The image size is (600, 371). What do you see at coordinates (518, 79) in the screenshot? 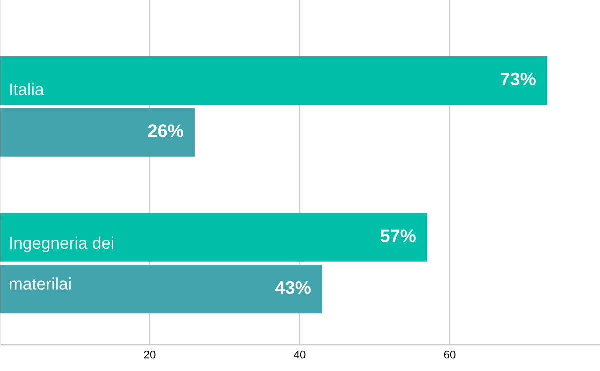
I see `data-label: 73%` at bounding box center [518, 79].